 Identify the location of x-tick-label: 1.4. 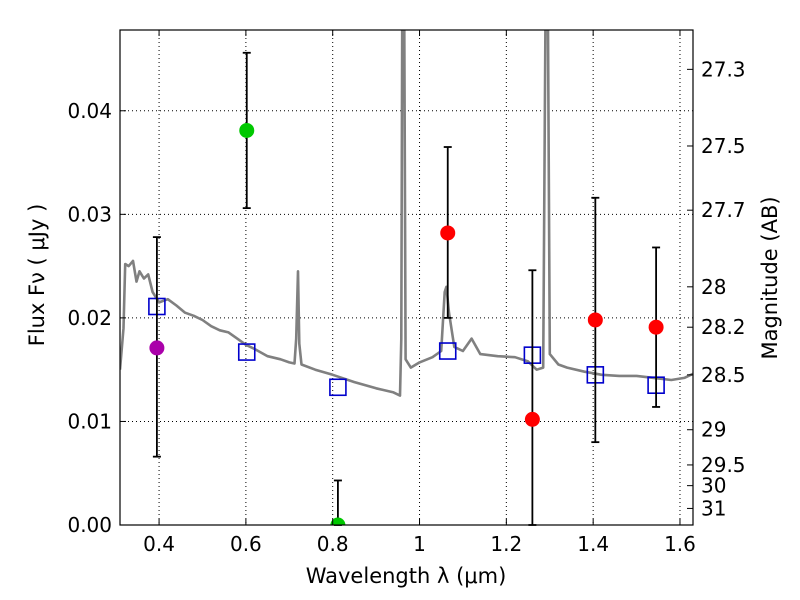
(593, 544).